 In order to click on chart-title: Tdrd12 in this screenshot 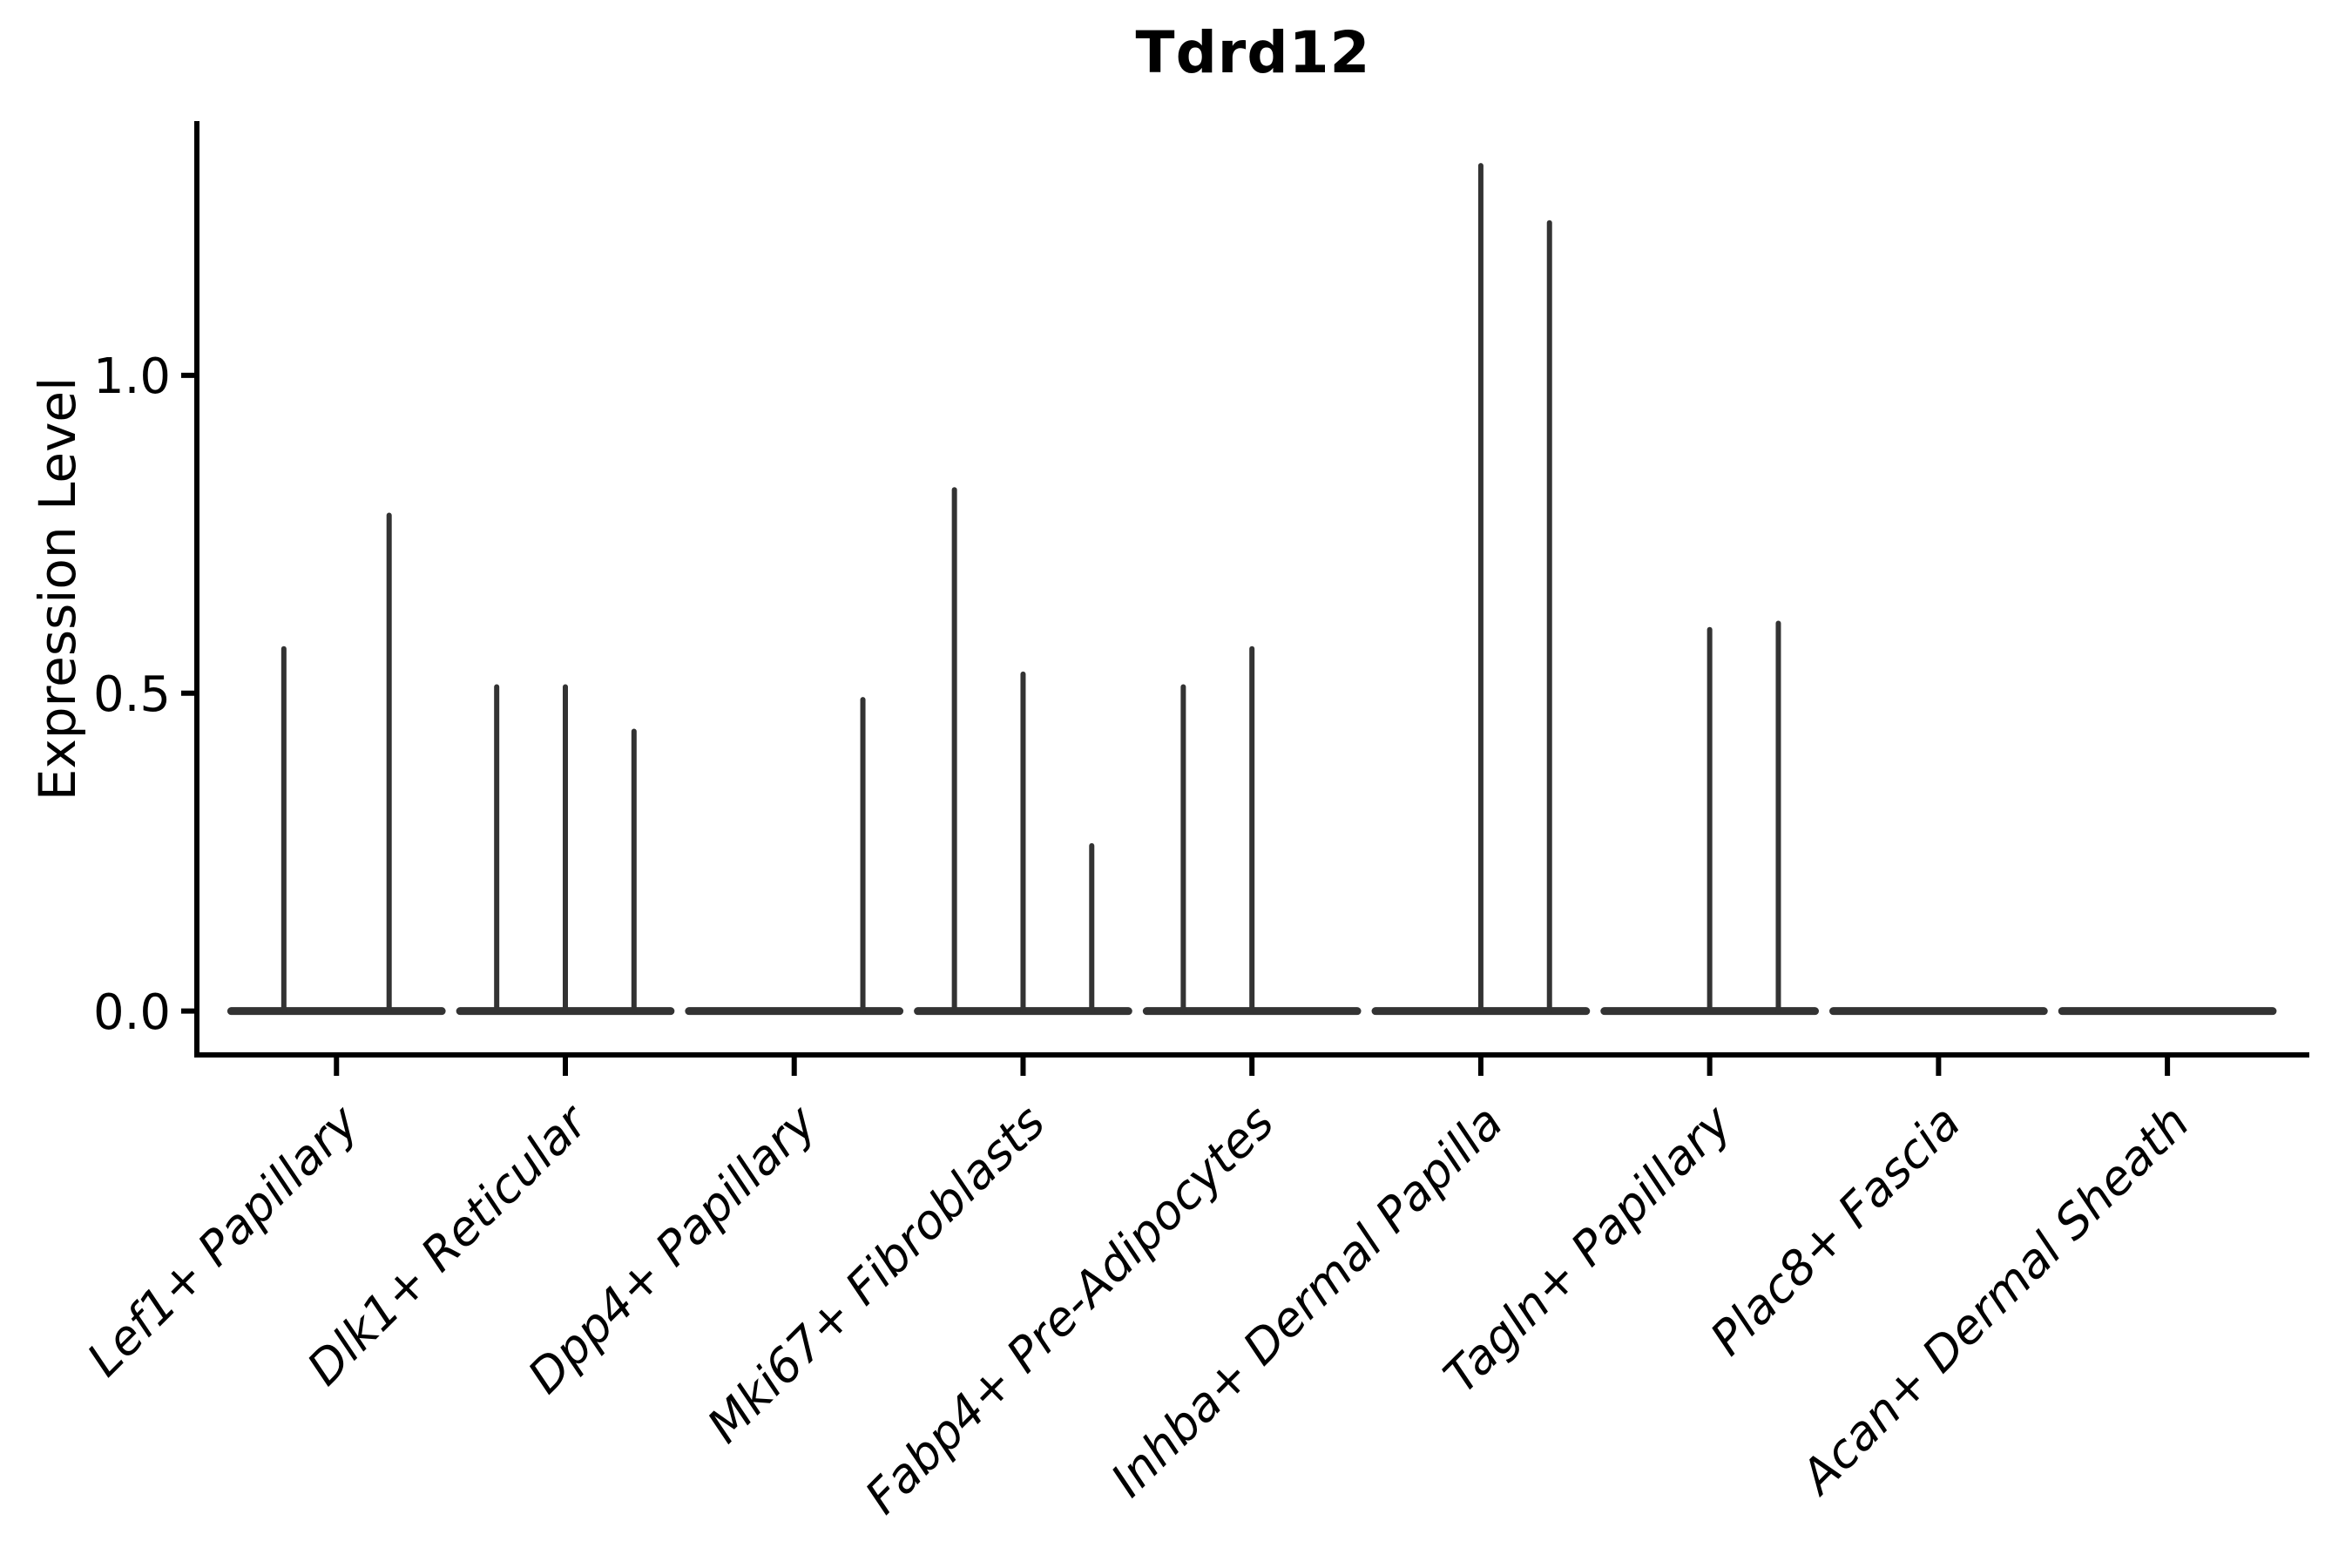, I will do `click(1253, 52)`.